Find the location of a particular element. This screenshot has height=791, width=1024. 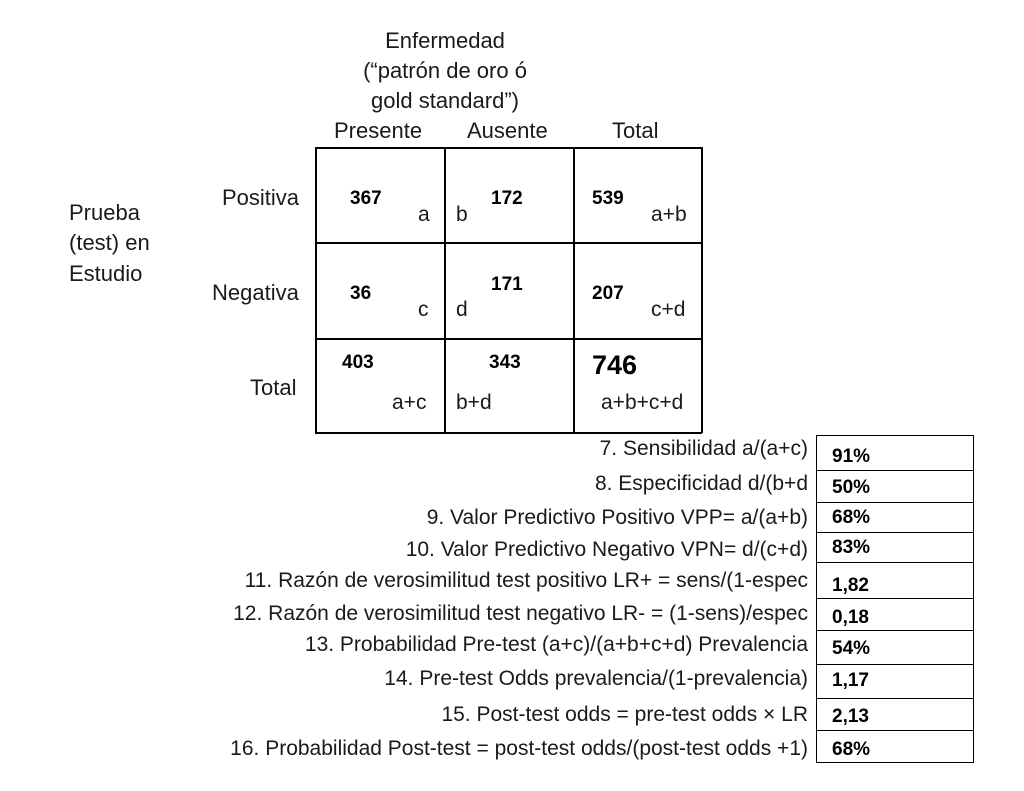

cell-b-letter: b is located at coordinates (462, 214).